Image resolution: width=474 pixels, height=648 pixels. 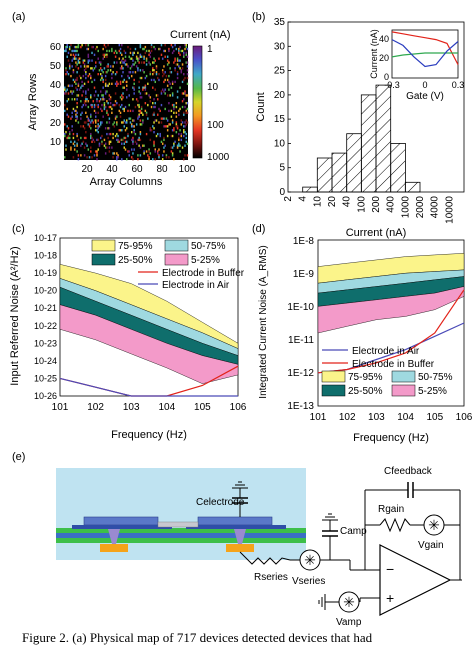 What do you see at coordinates (424, 85) in the screenshot?
I see `inset-x-tick: 0` at bounding box center [424, 85].